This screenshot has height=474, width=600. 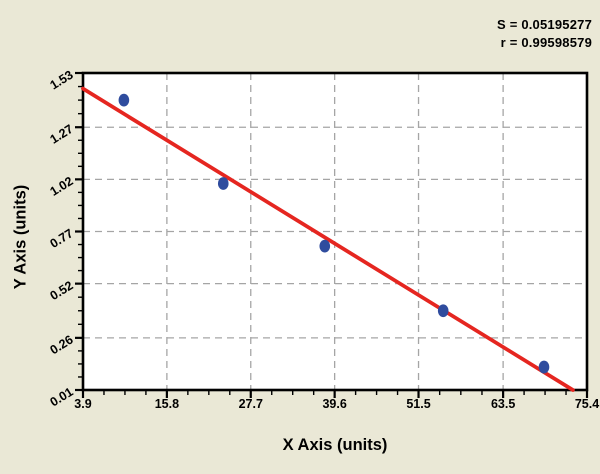 What do you see at coordinates (335, 445) in the screenshot?
I see `x-axis-title: X Axis (units)` at bounding box center [335, 445].